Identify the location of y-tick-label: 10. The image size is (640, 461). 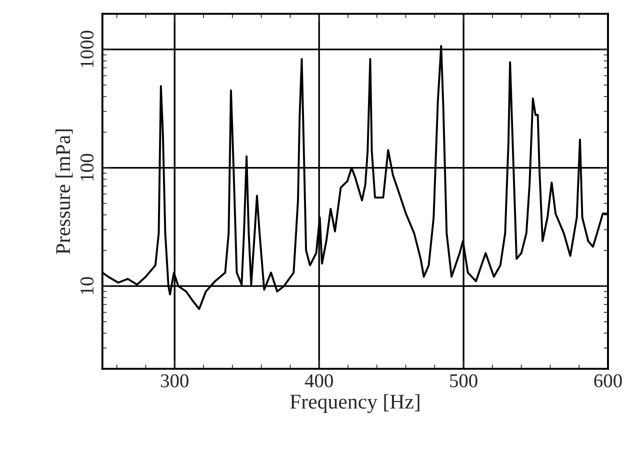
(87, 285).